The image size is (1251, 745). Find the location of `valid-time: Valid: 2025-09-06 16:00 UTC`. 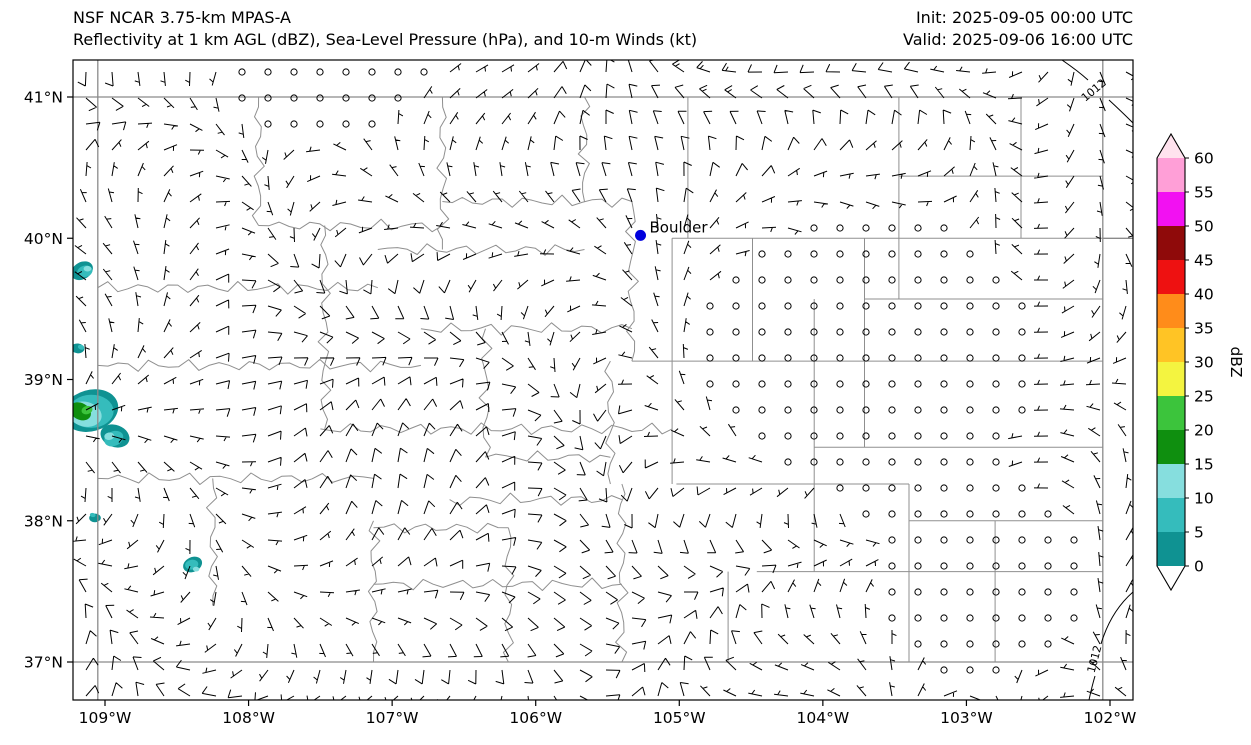

valid-time: Valid: 2025-09-06 16:00 UTC is located at coordinates (1017, 39).